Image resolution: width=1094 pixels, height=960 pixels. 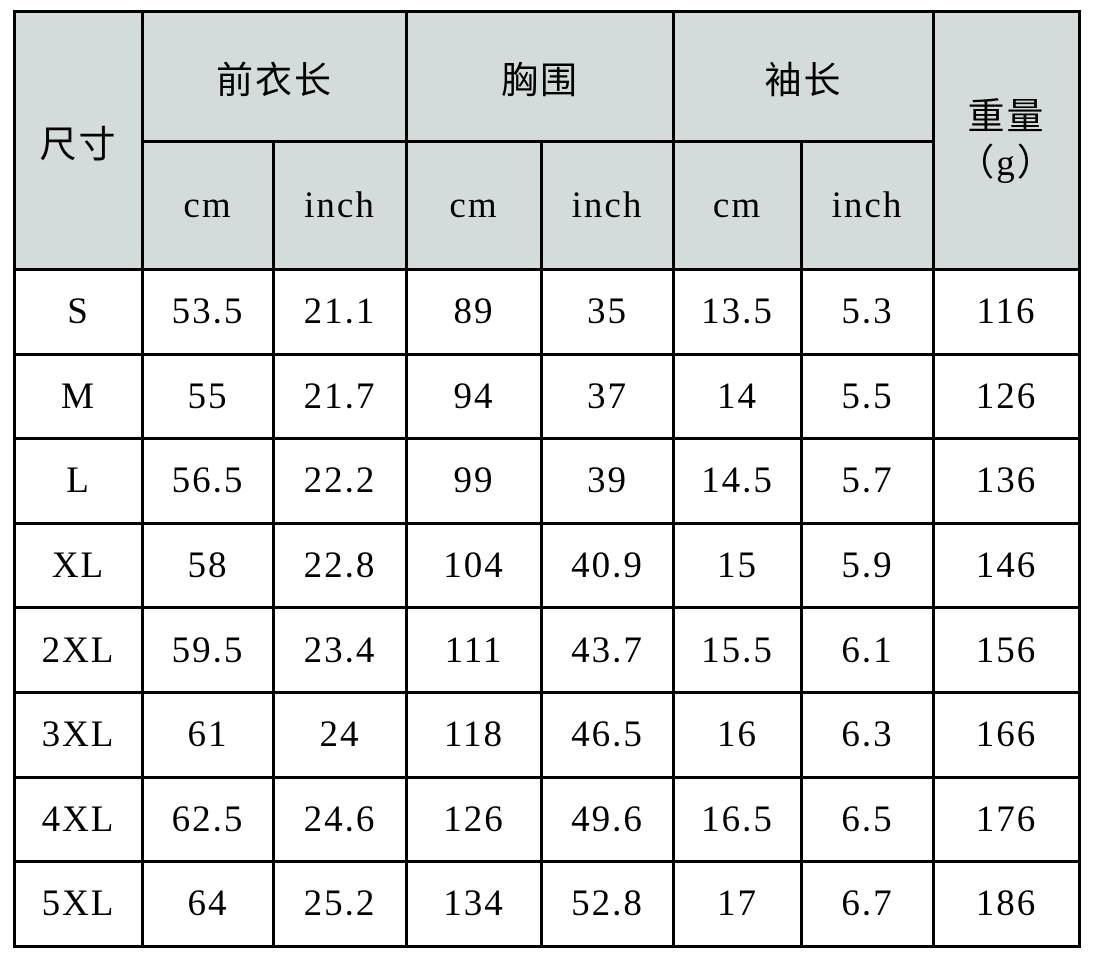 What do you see at coordinates (208, 396) in the screenshot?
I see `cell-front-cm: 55` at bounding box center [208, 396].